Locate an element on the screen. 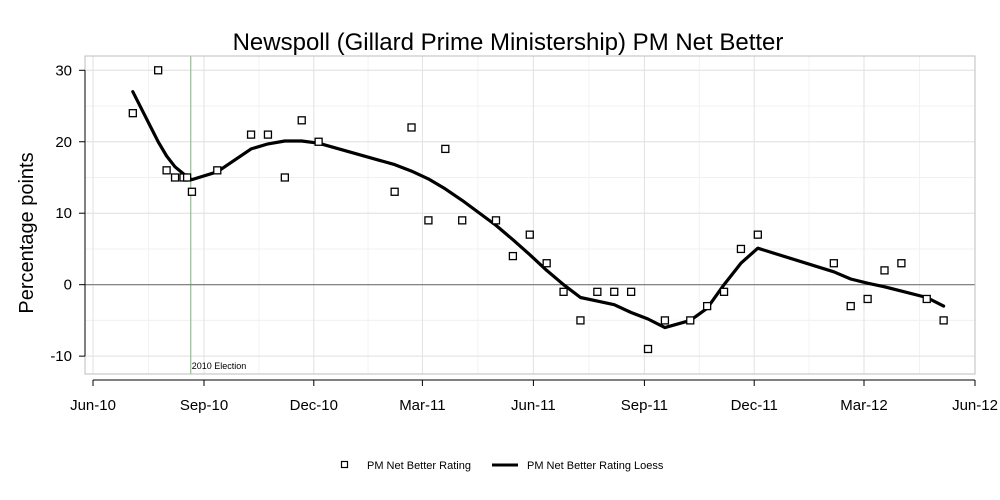 Image resolution: width=1000 pixels, height=500 pixels. x-tick-label: Jun-10 is located at coordinates (93, 405).